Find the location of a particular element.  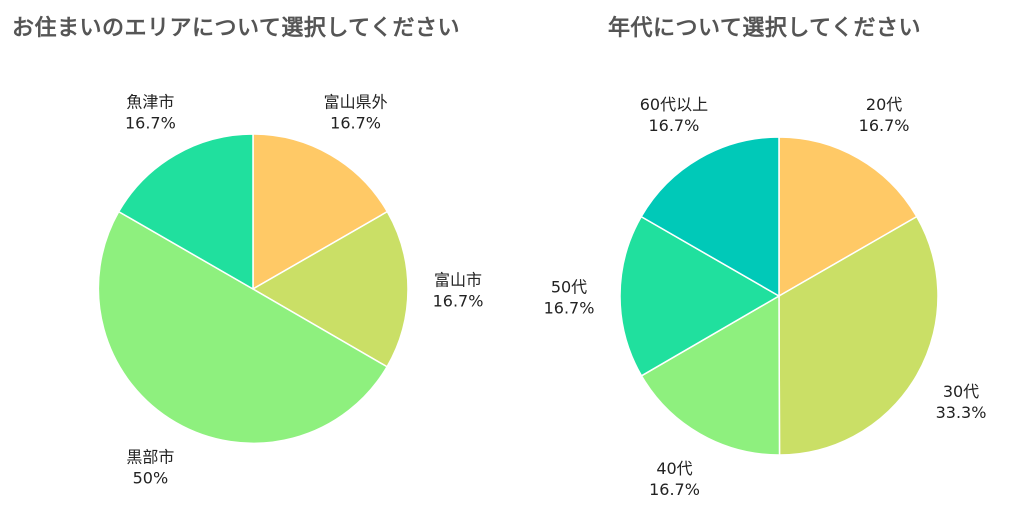

slice-value-1-1: 33.3% is located at coordinates (961, 412).